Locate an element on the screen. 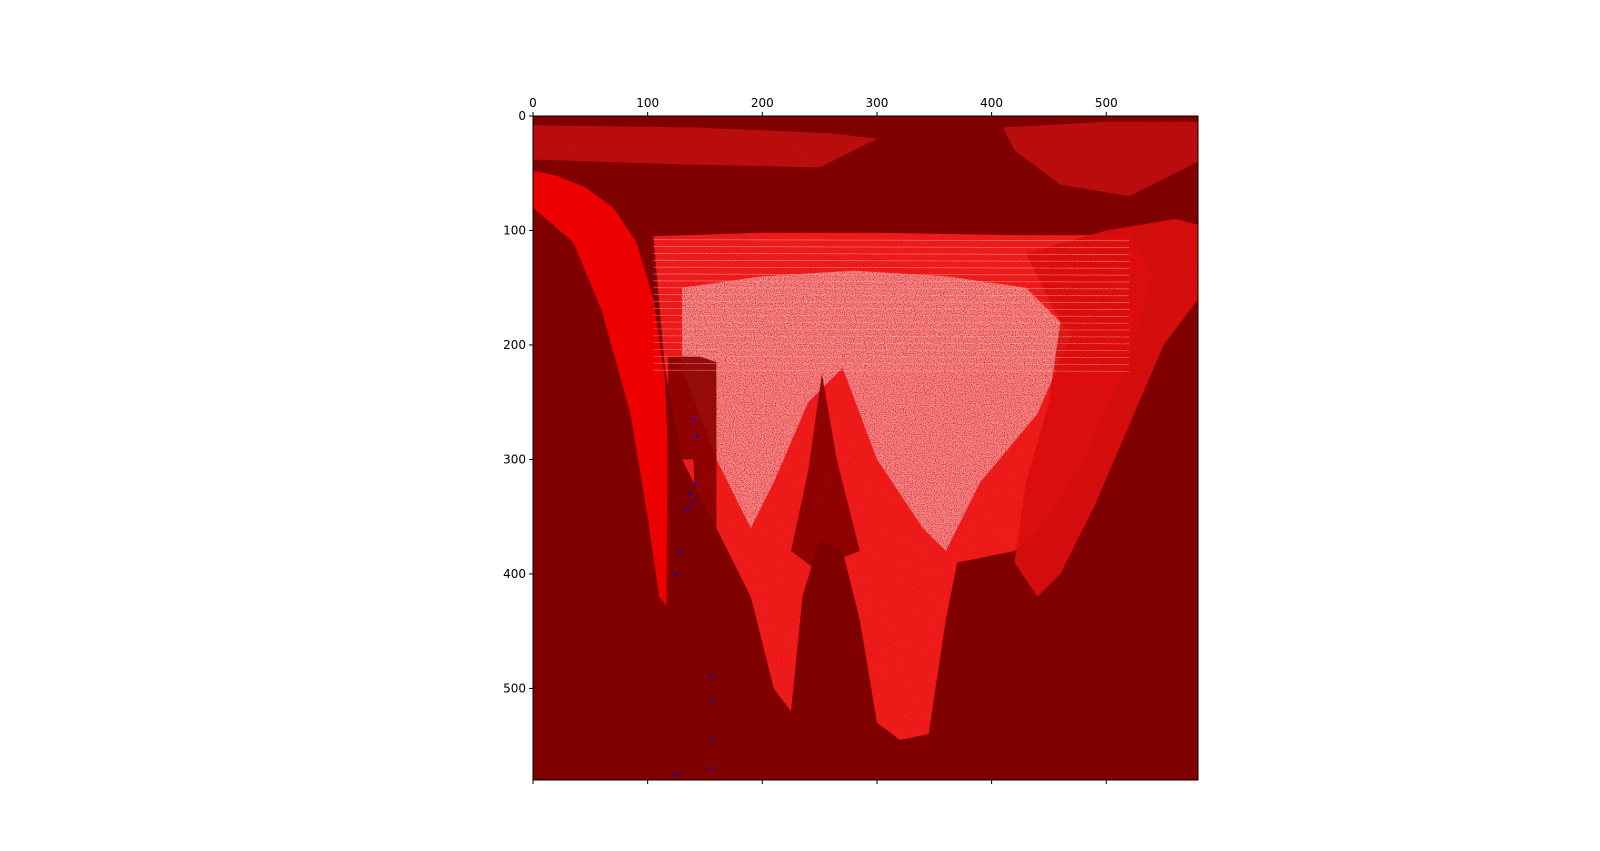 The image size is (1600, 851). x-tick-label: 200 is located at coordinates (762, 103).